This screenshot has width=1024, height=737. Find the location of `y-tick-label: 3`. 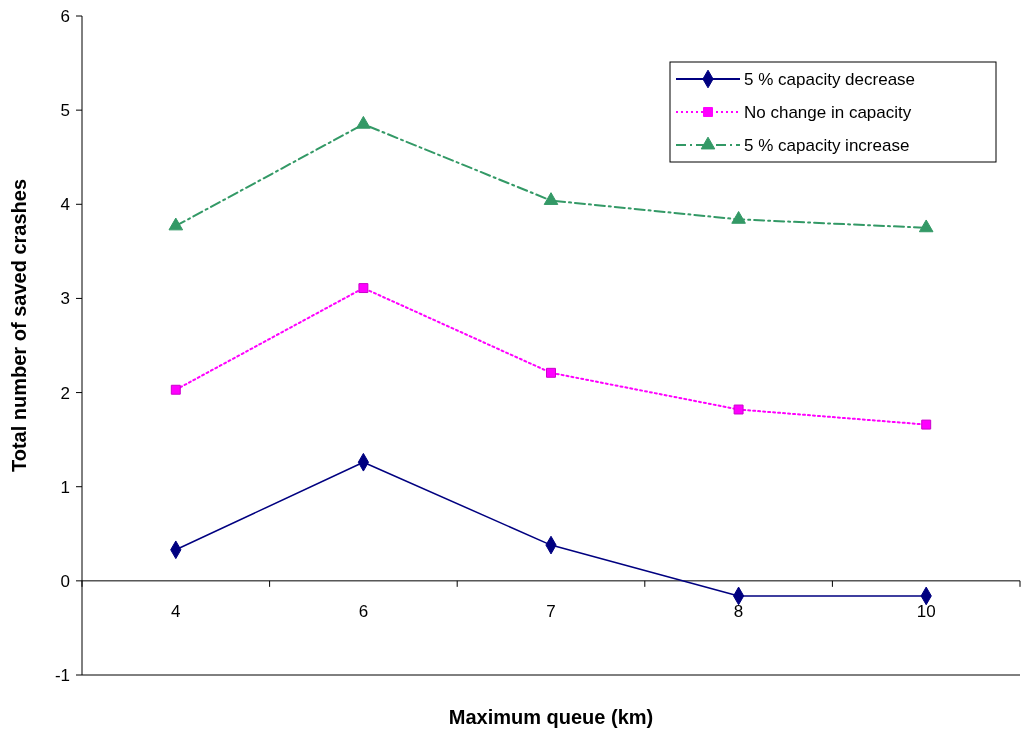

y-tick-label: 3 is located at coordinates (65, 299).